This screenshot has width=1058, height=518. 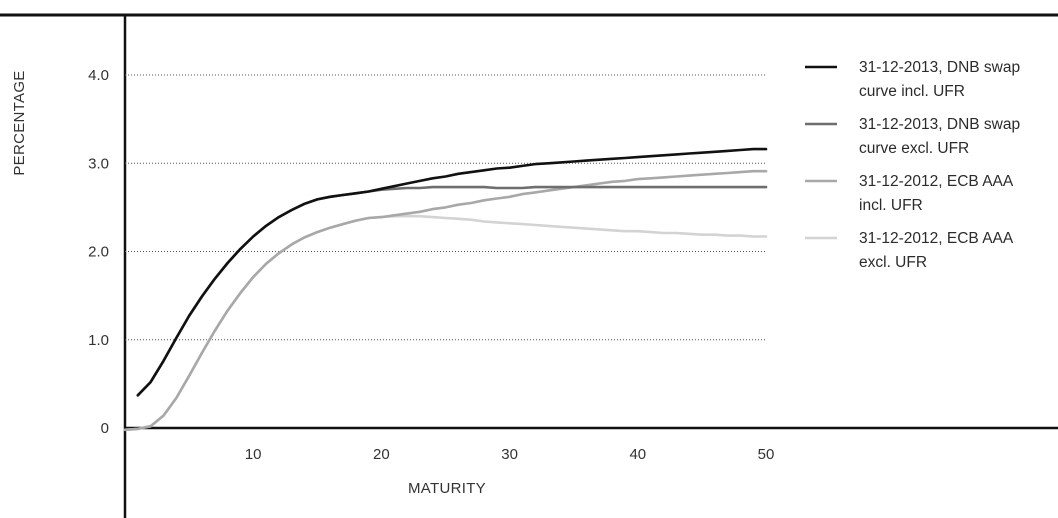 I want to click on x-tick-label: 50, so click(x=766, y=454).